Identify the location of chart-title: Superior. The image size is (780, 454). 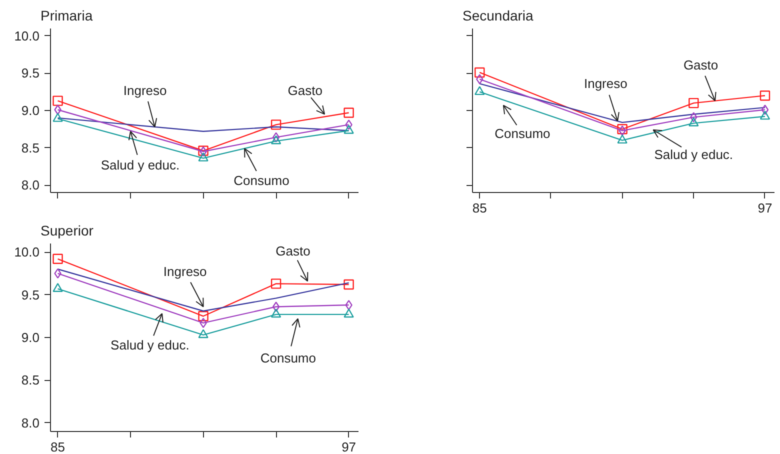
(67, 230).